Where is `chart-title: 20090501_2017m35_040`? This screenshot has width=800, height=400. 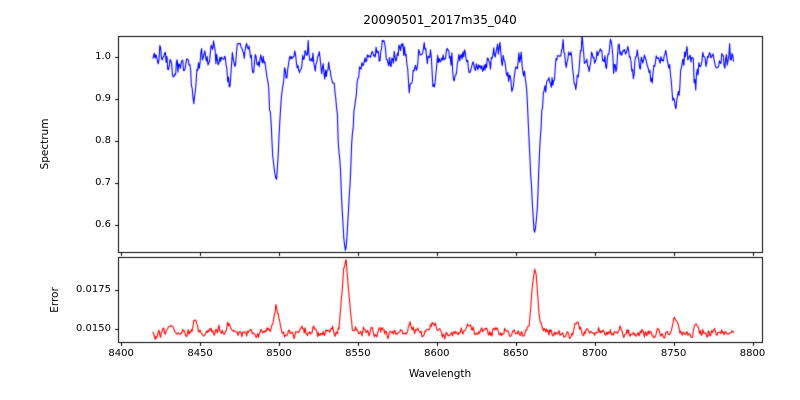
chart-title: 20090501_2017m35_040 is located at coordinates (440, 20).